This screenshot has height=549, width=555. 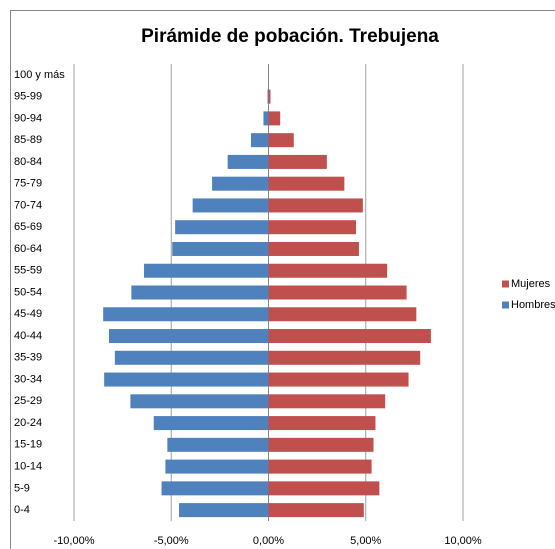 I want to click on y-tick-label: 75-79, so click(x=28, y=184).